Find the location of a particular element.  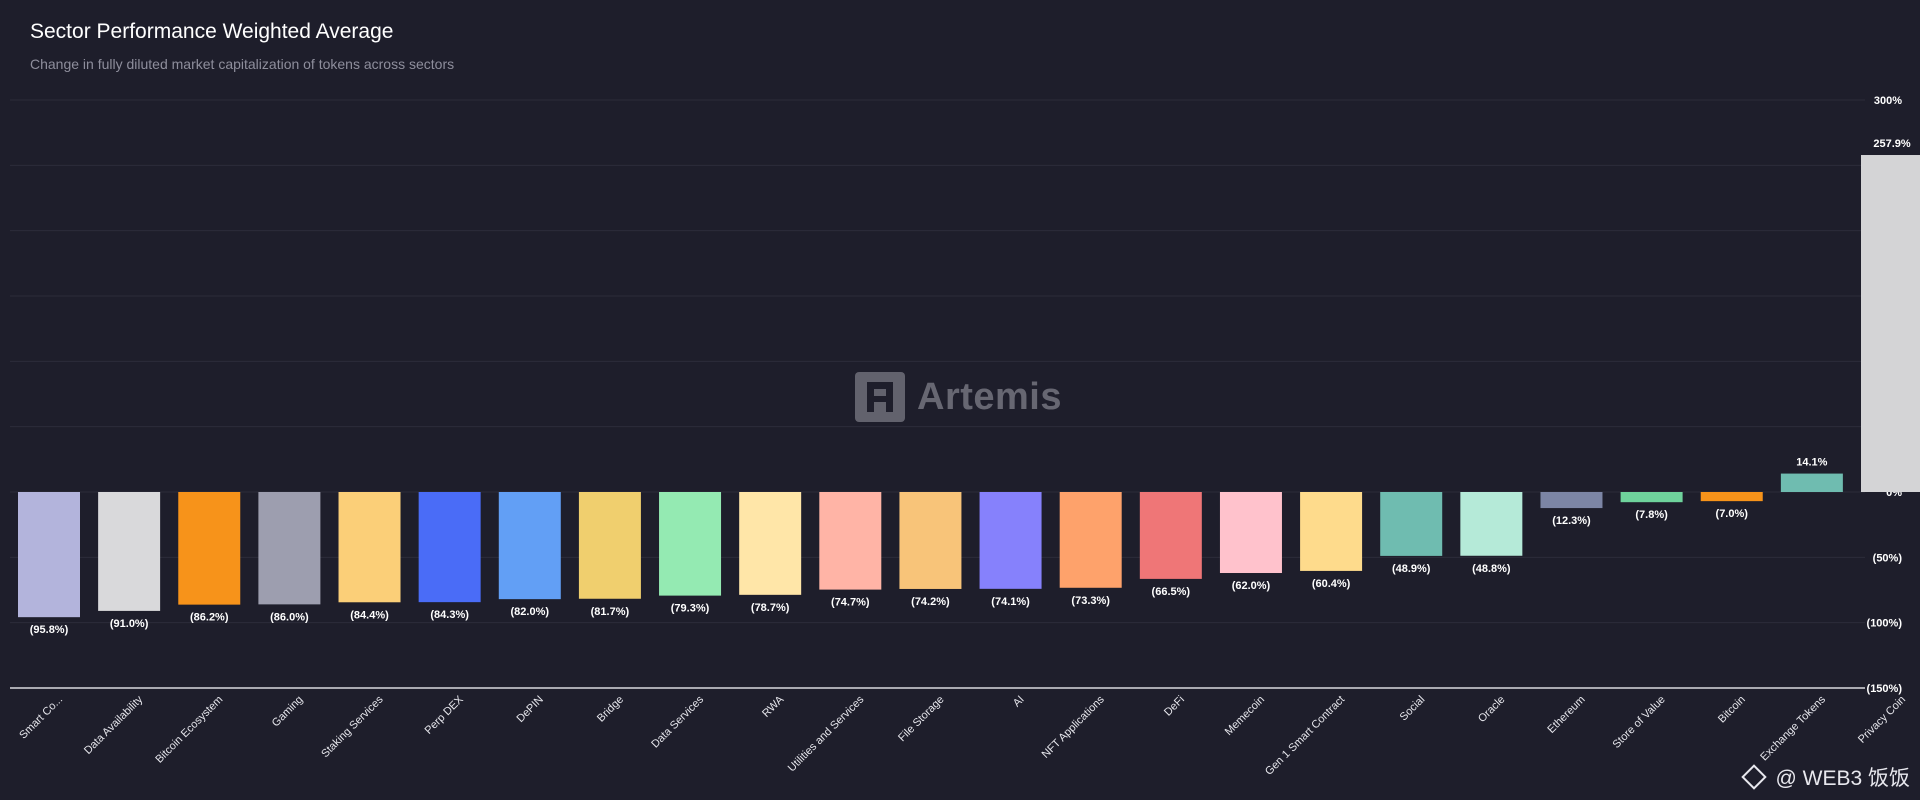

data-label: 257.9% is located at coordinates (1892, 144).